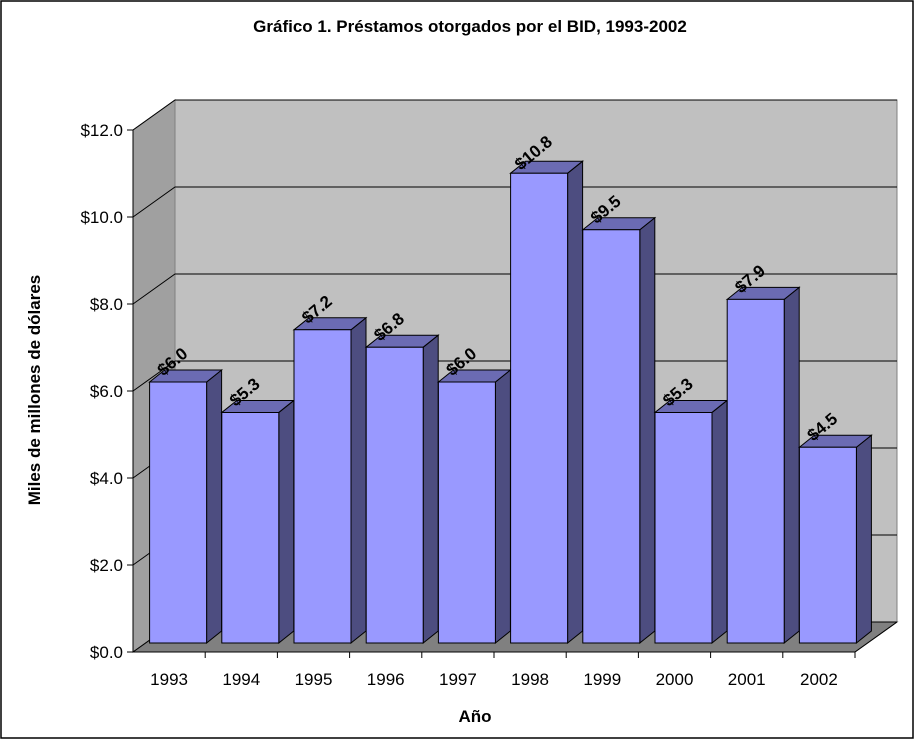 This screenshot has width=915, height=740. What do you see at coordinates (101, 217) in the screenshot?
I see `y-tick-label: $10.0` at bounding box center [101, 217].